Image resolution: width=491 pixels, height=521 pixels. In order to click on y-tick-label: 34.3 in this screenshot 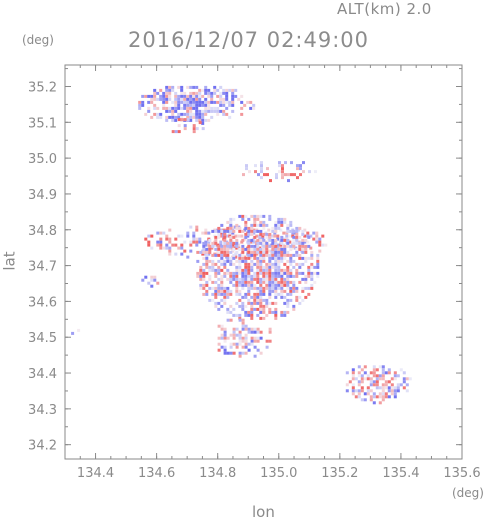, I will do `click(42, 410)`.